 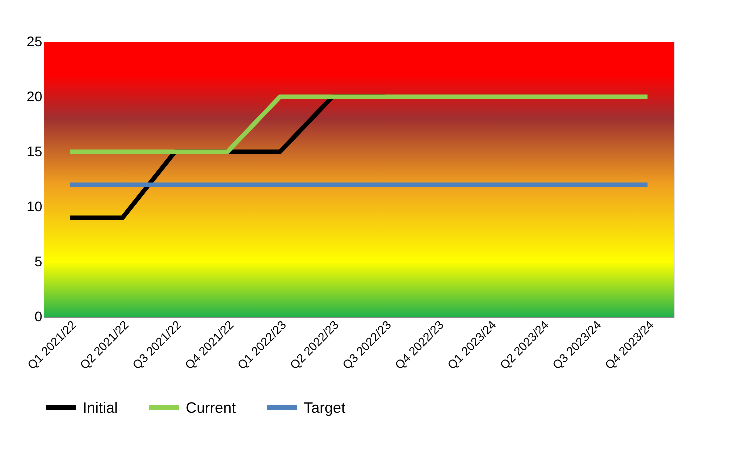 What do you see at coordinates (100, 408) in the screenshot?
I see `legend-label: Initial` at bounding box center [100, 408].